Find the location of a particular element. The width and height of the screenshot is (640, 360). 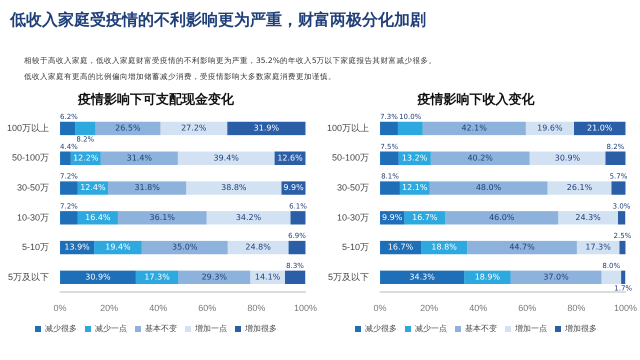

data-label: 18.8% is located at coordinates (444, 247).